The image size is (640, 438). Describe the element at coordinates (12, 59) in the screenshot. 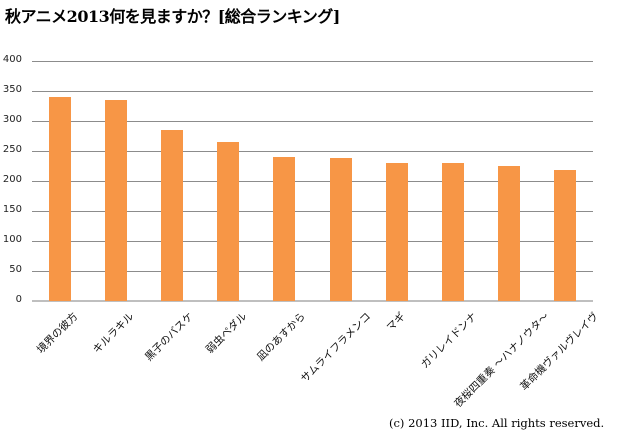

I see `y-tick-label: 400` at that location.